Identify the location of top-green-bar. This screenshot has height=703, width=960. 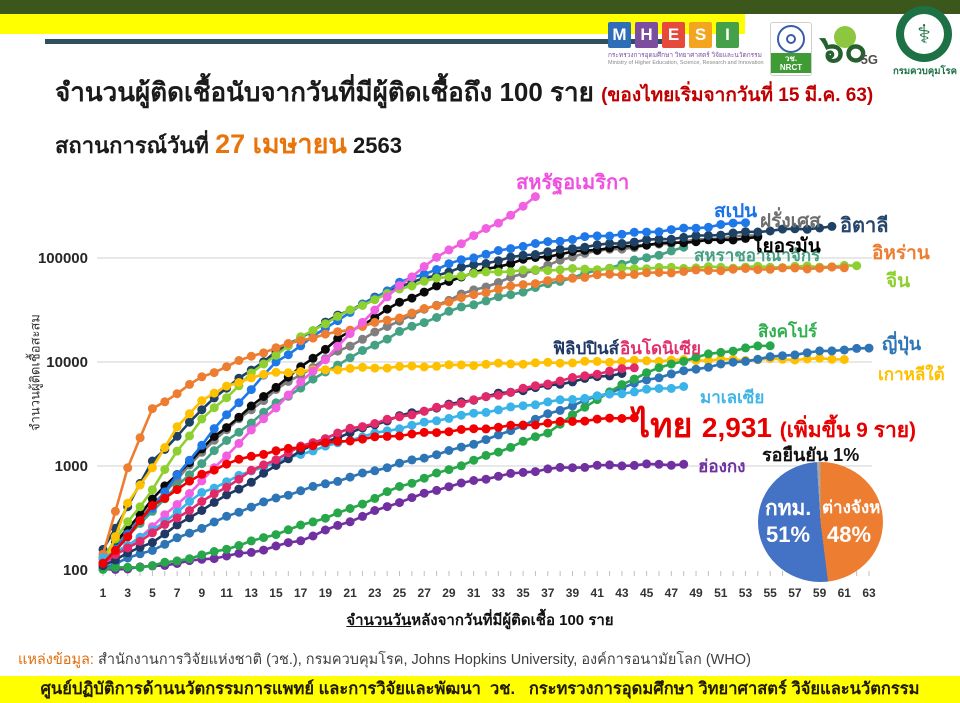
(480, 7).